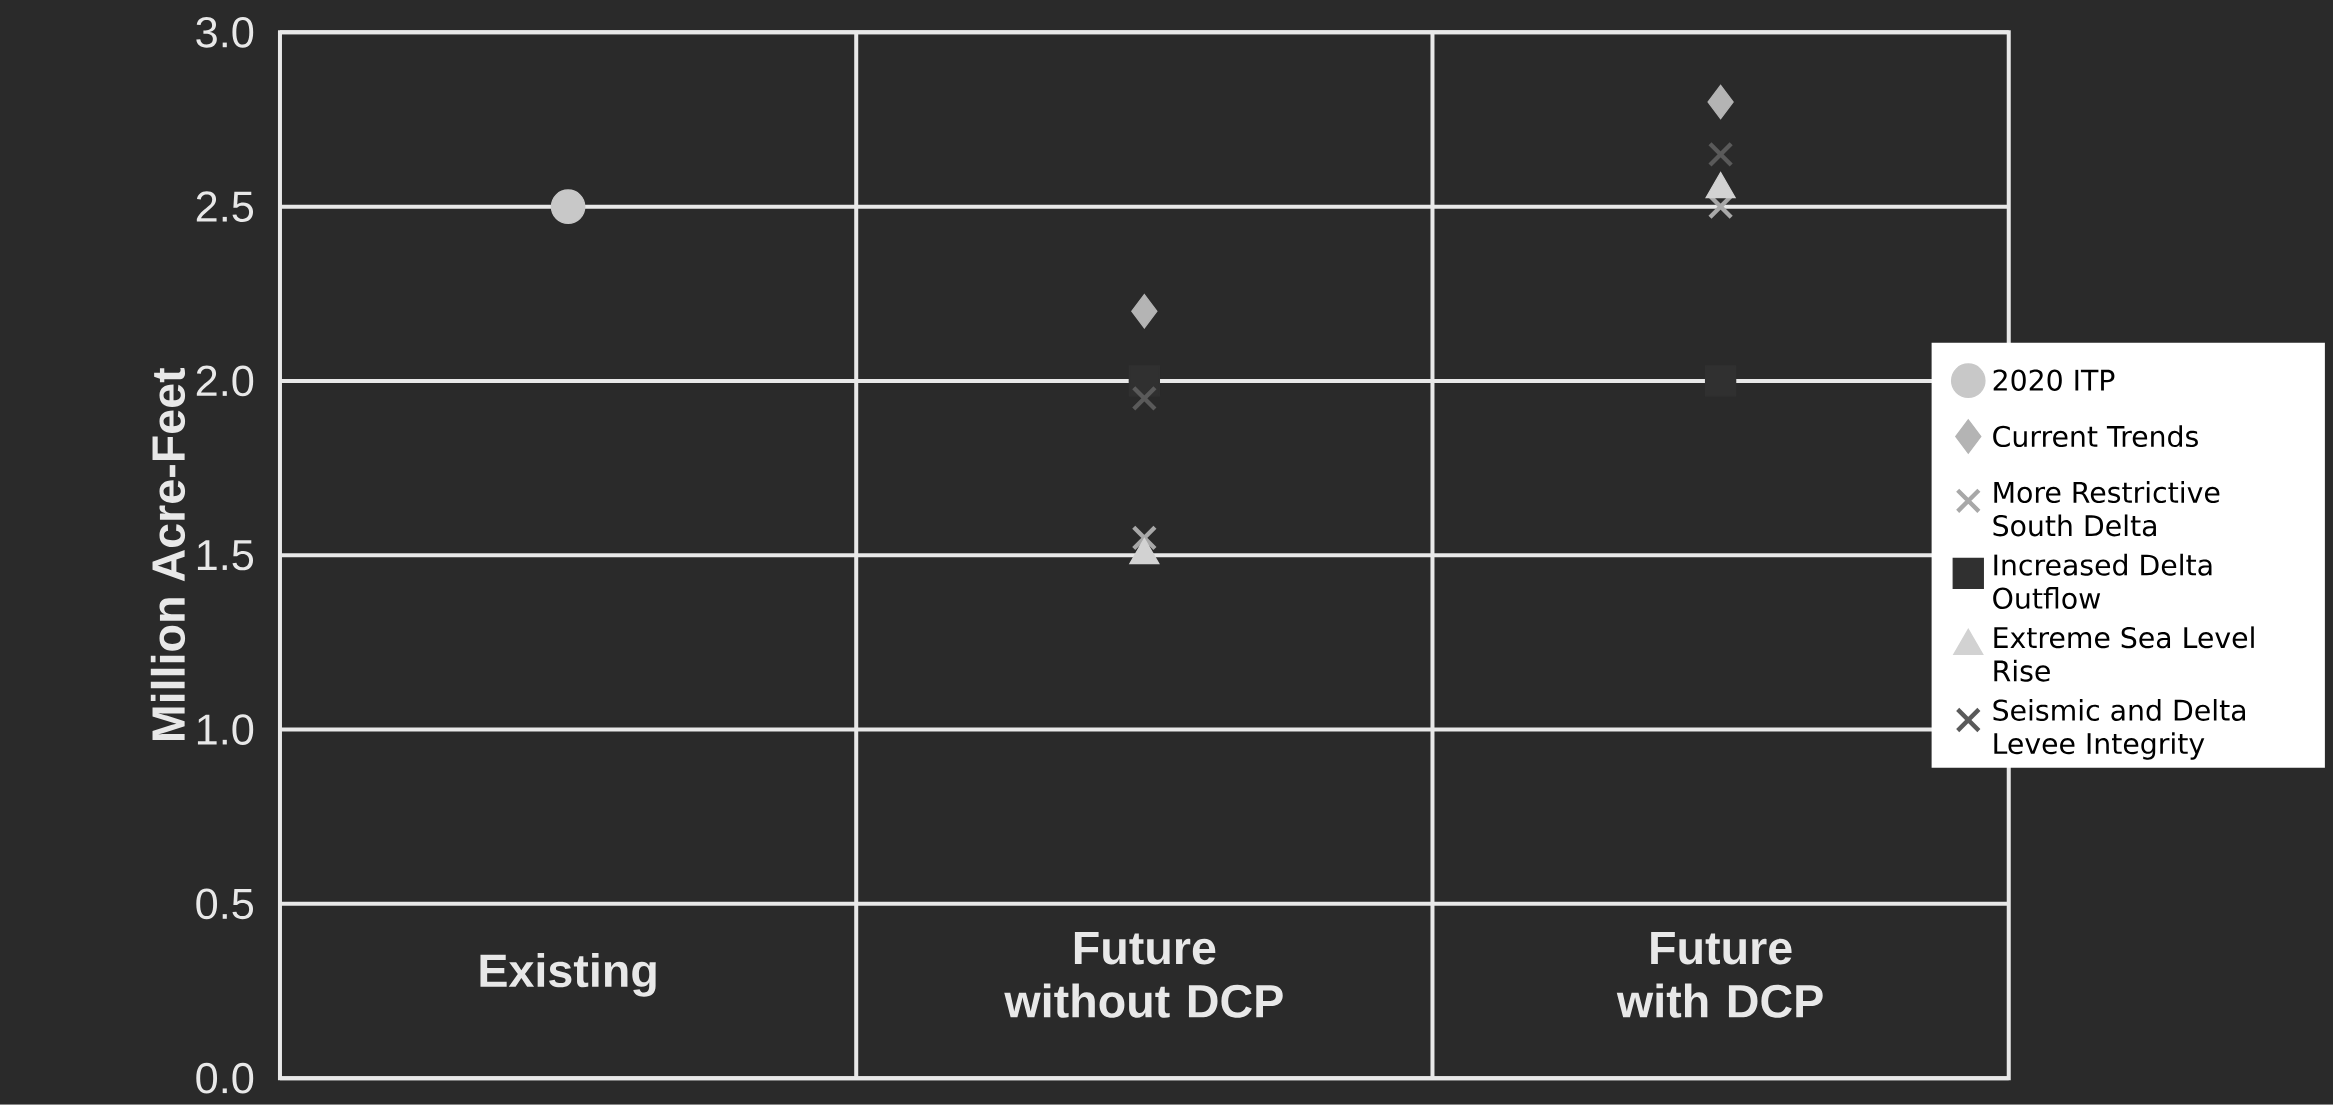 The image size is (2333, 1105). I want to click on legend-label: Increased Delta Outflow, so click(2102, 581).